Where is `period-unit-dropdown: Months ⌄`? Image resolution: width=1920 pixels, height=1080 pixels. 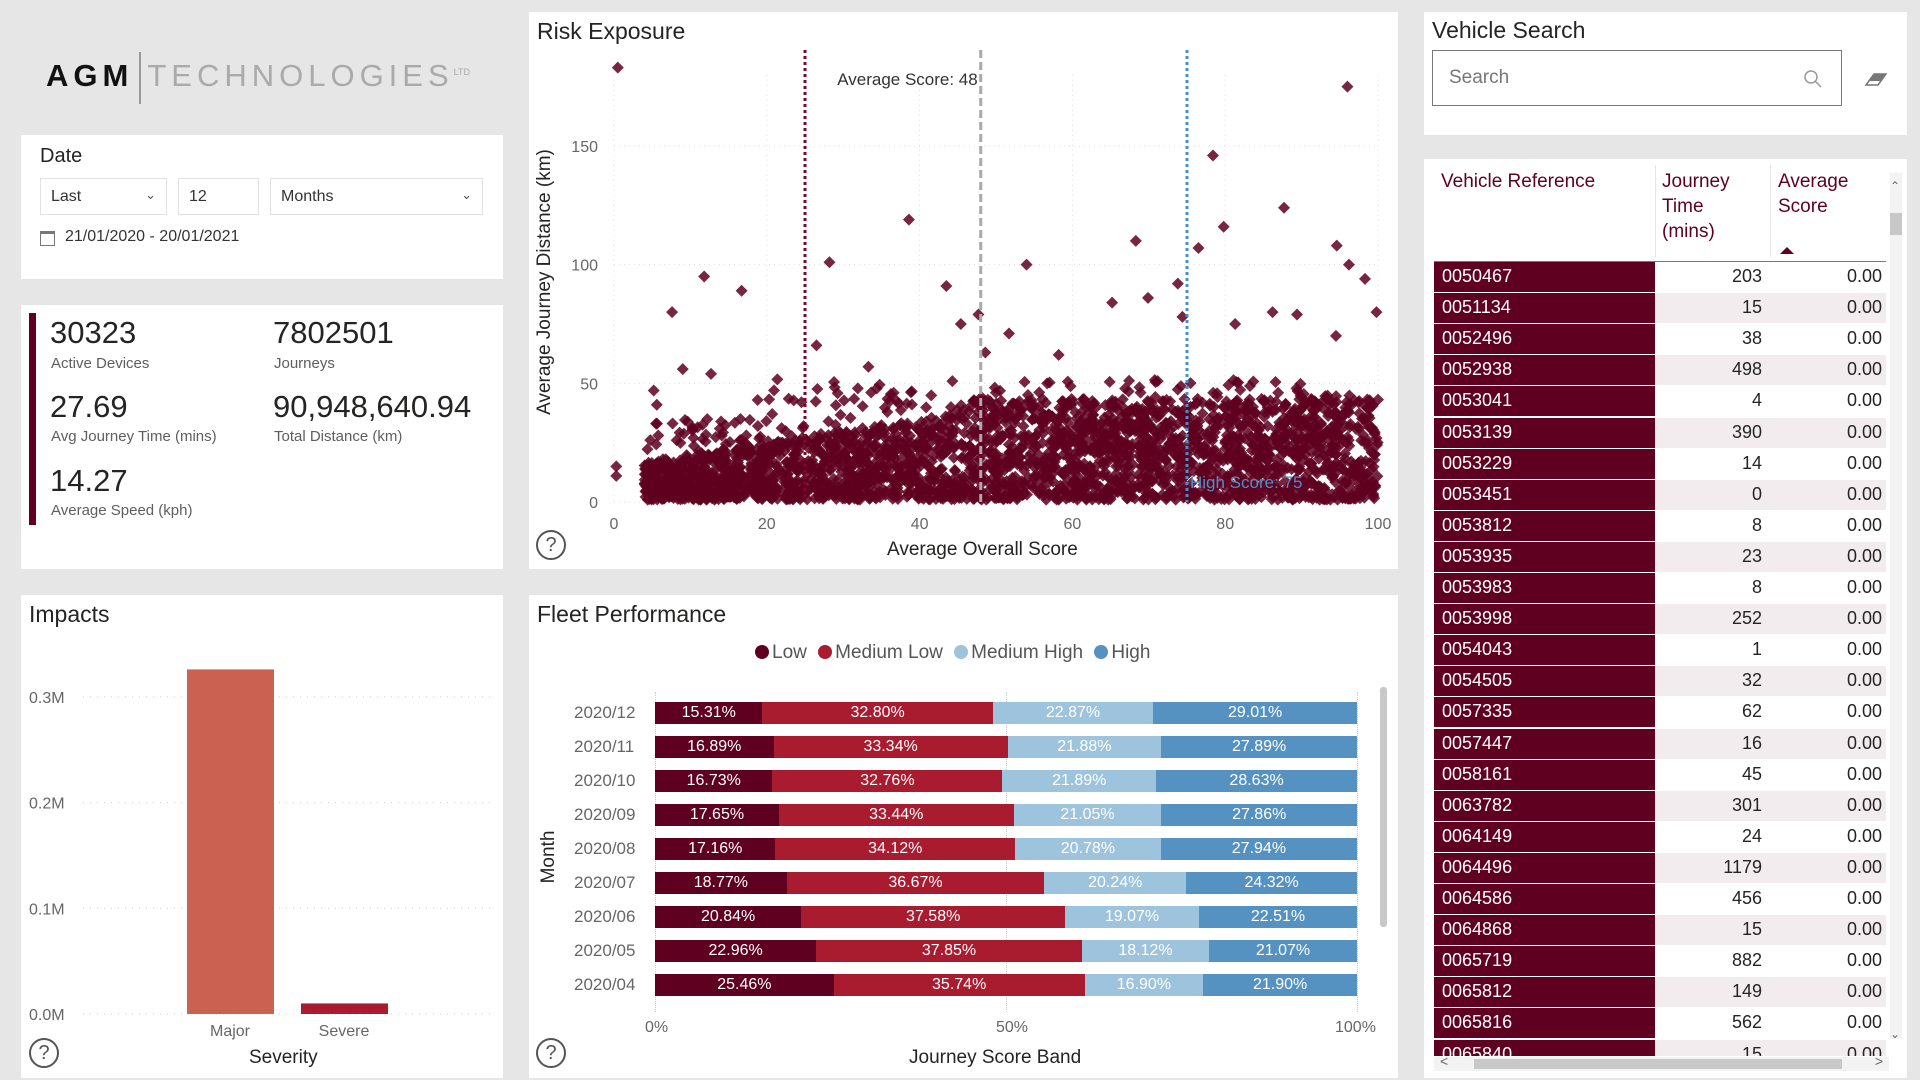 period-unit-dropdown: Months ⌄ is located at coordinates (376, 196).